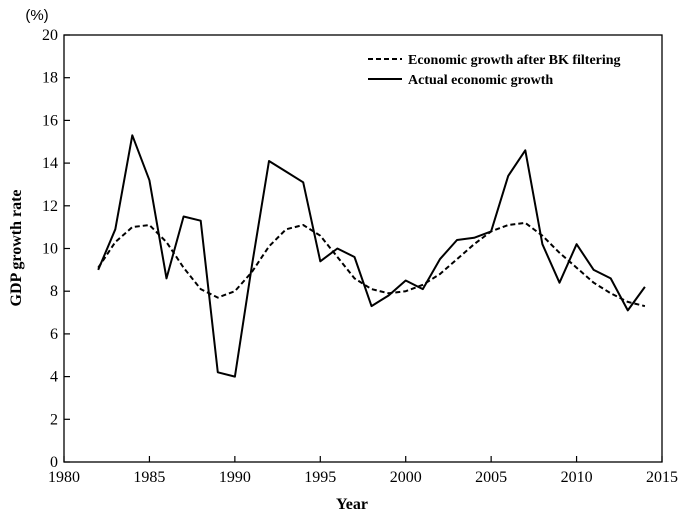 The image size is (685, 517). I want to click on y-tick-label: 0, so click(54, 462).